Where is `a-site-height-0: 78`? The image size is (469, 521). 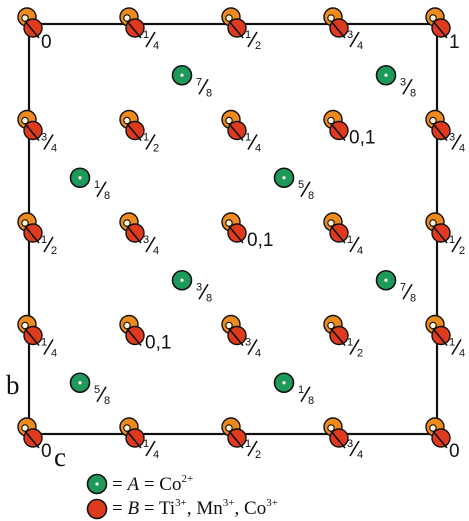 a-site-height-0: 78 is located at coordinates (204, 87).